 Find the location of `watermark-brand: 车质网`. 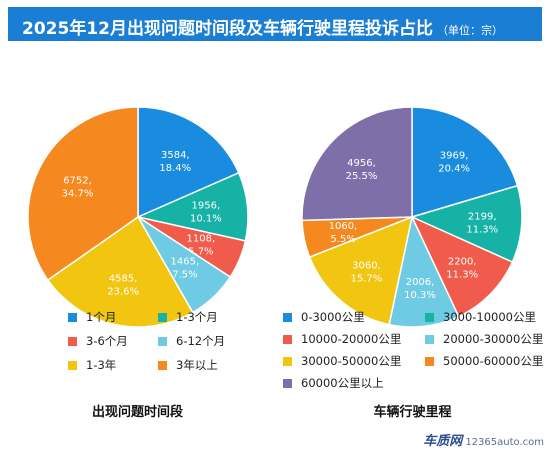

watermark-brand: 车质网 is located at coordinates (443, 441).